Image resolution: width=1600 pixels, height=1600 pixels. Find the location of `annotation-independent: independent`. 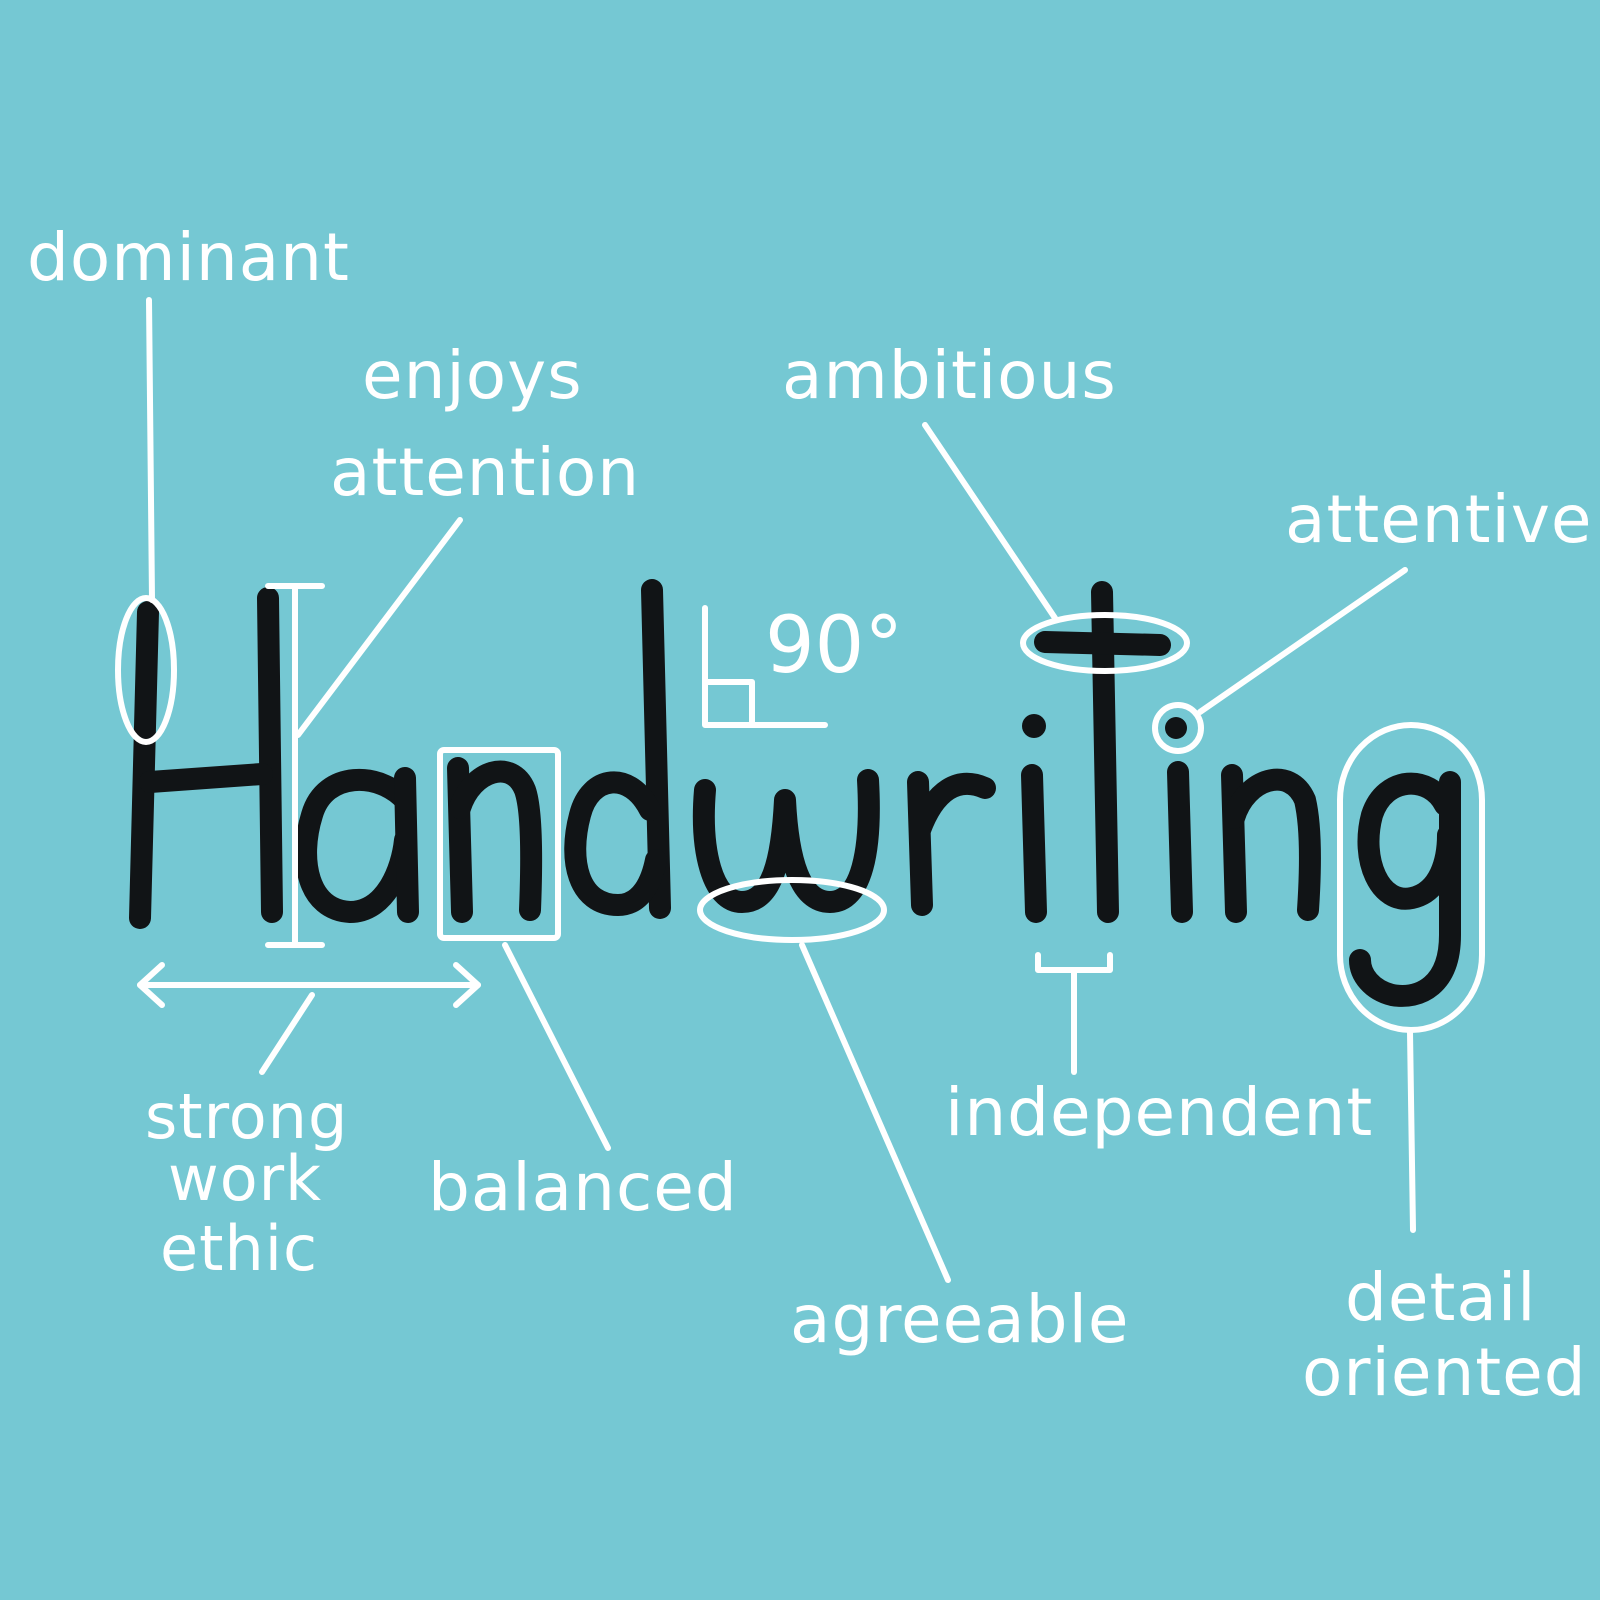

annotation-independent: independent is located at coordinates (1159, 1051).